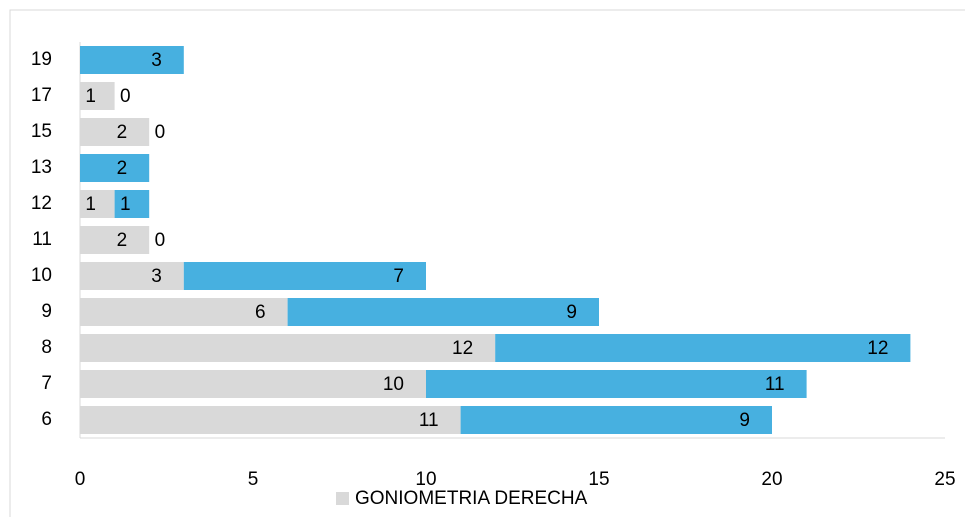  What do you see at coordinates (46, 347) in the screenshot?
I see `y-tick-label: 8` at bounding box center [46, 347].